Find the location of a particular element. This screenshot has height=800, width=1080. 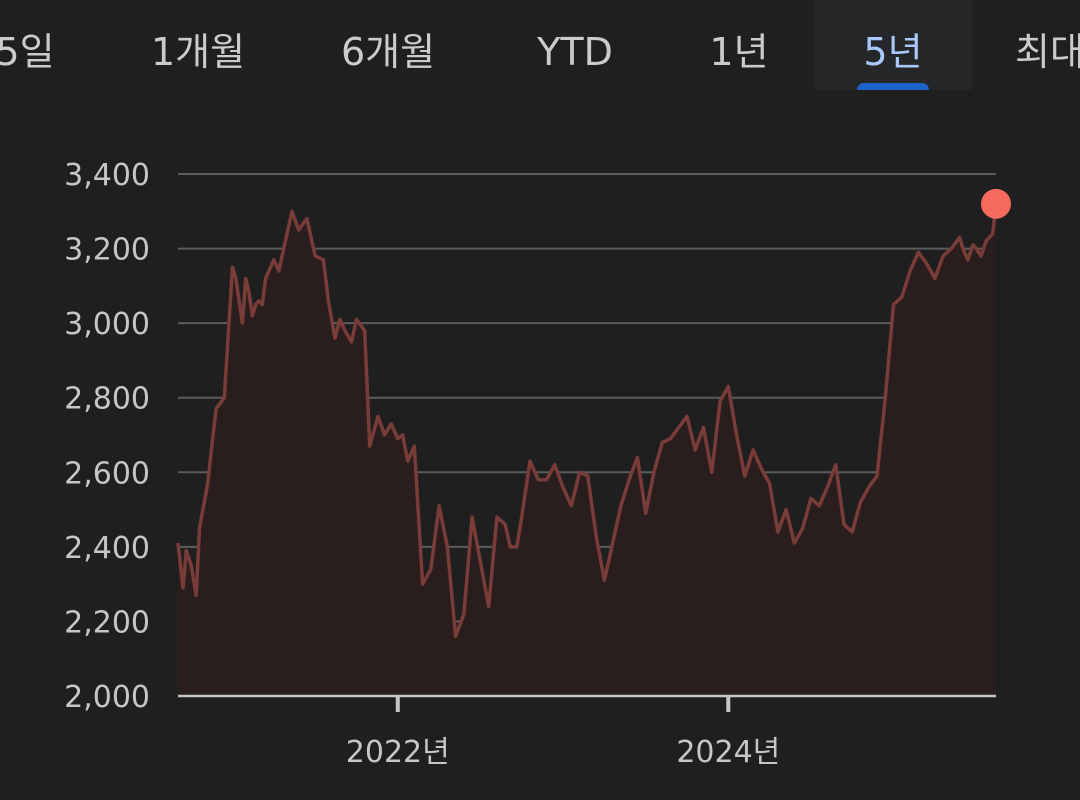

y-tick-label: 3,200 is located at coordinates (107, 250).